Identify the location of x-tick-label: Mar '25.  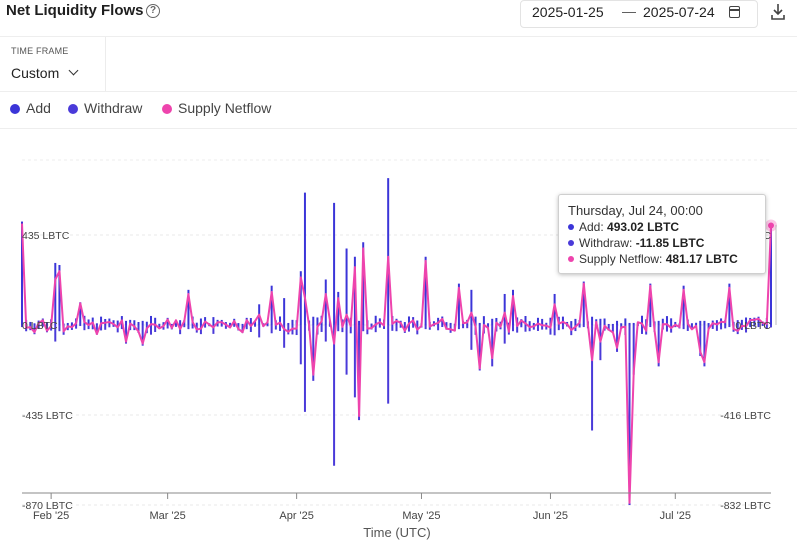
(167, 516).